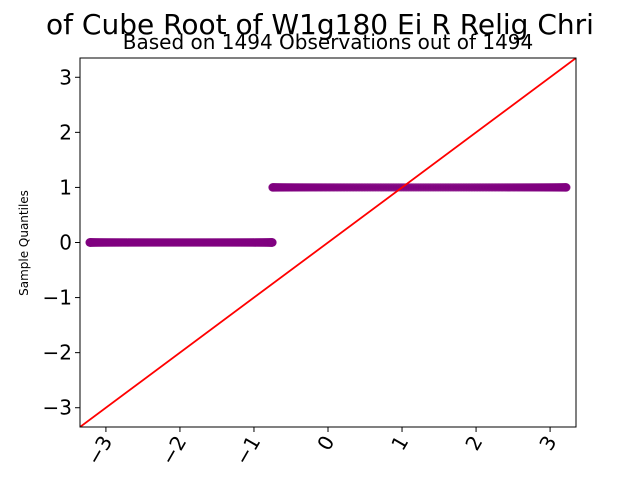 This screenshot has height=480, width=640. I want to click on chart-title: of Cube Root of W1g180 Ei R Relig Chri, so click(320, 24).